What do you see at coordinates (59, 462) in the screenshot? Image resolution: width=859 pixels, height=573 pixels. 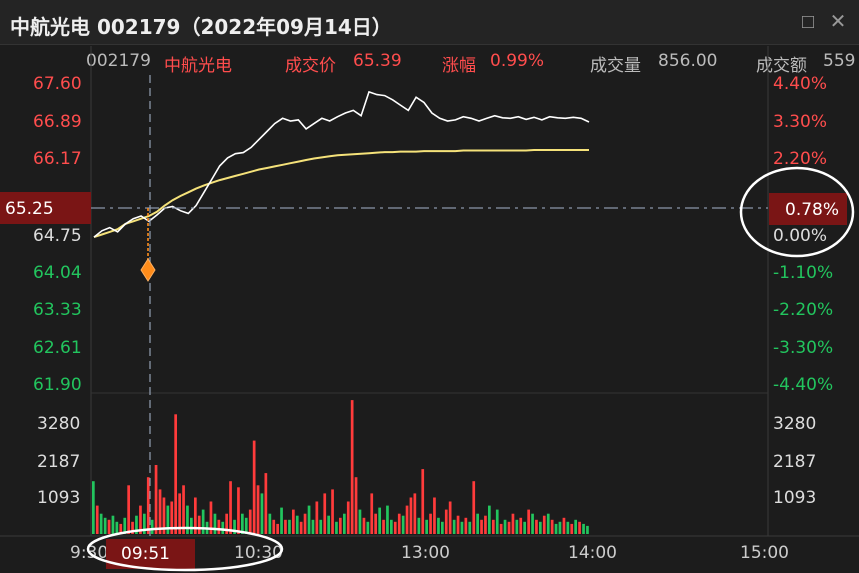 I see `volume-tick: 2187` at bounding box center [59, 462].